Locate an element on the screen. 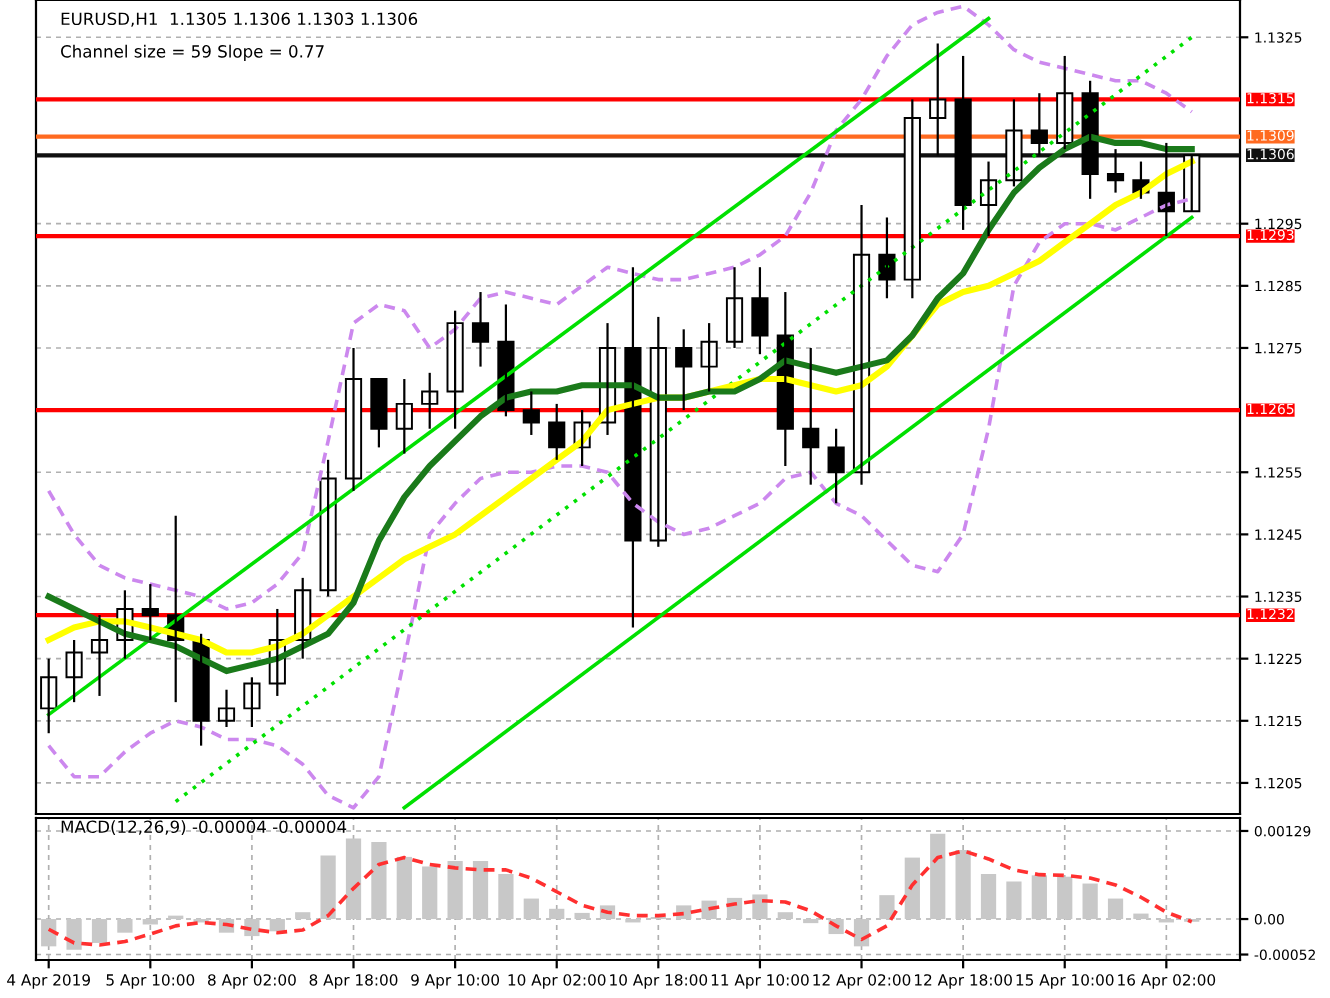  annotation: EURUSD,H1 1.1305 1.1306 1.1303 1.1306 is located at coordinates (239, 19).